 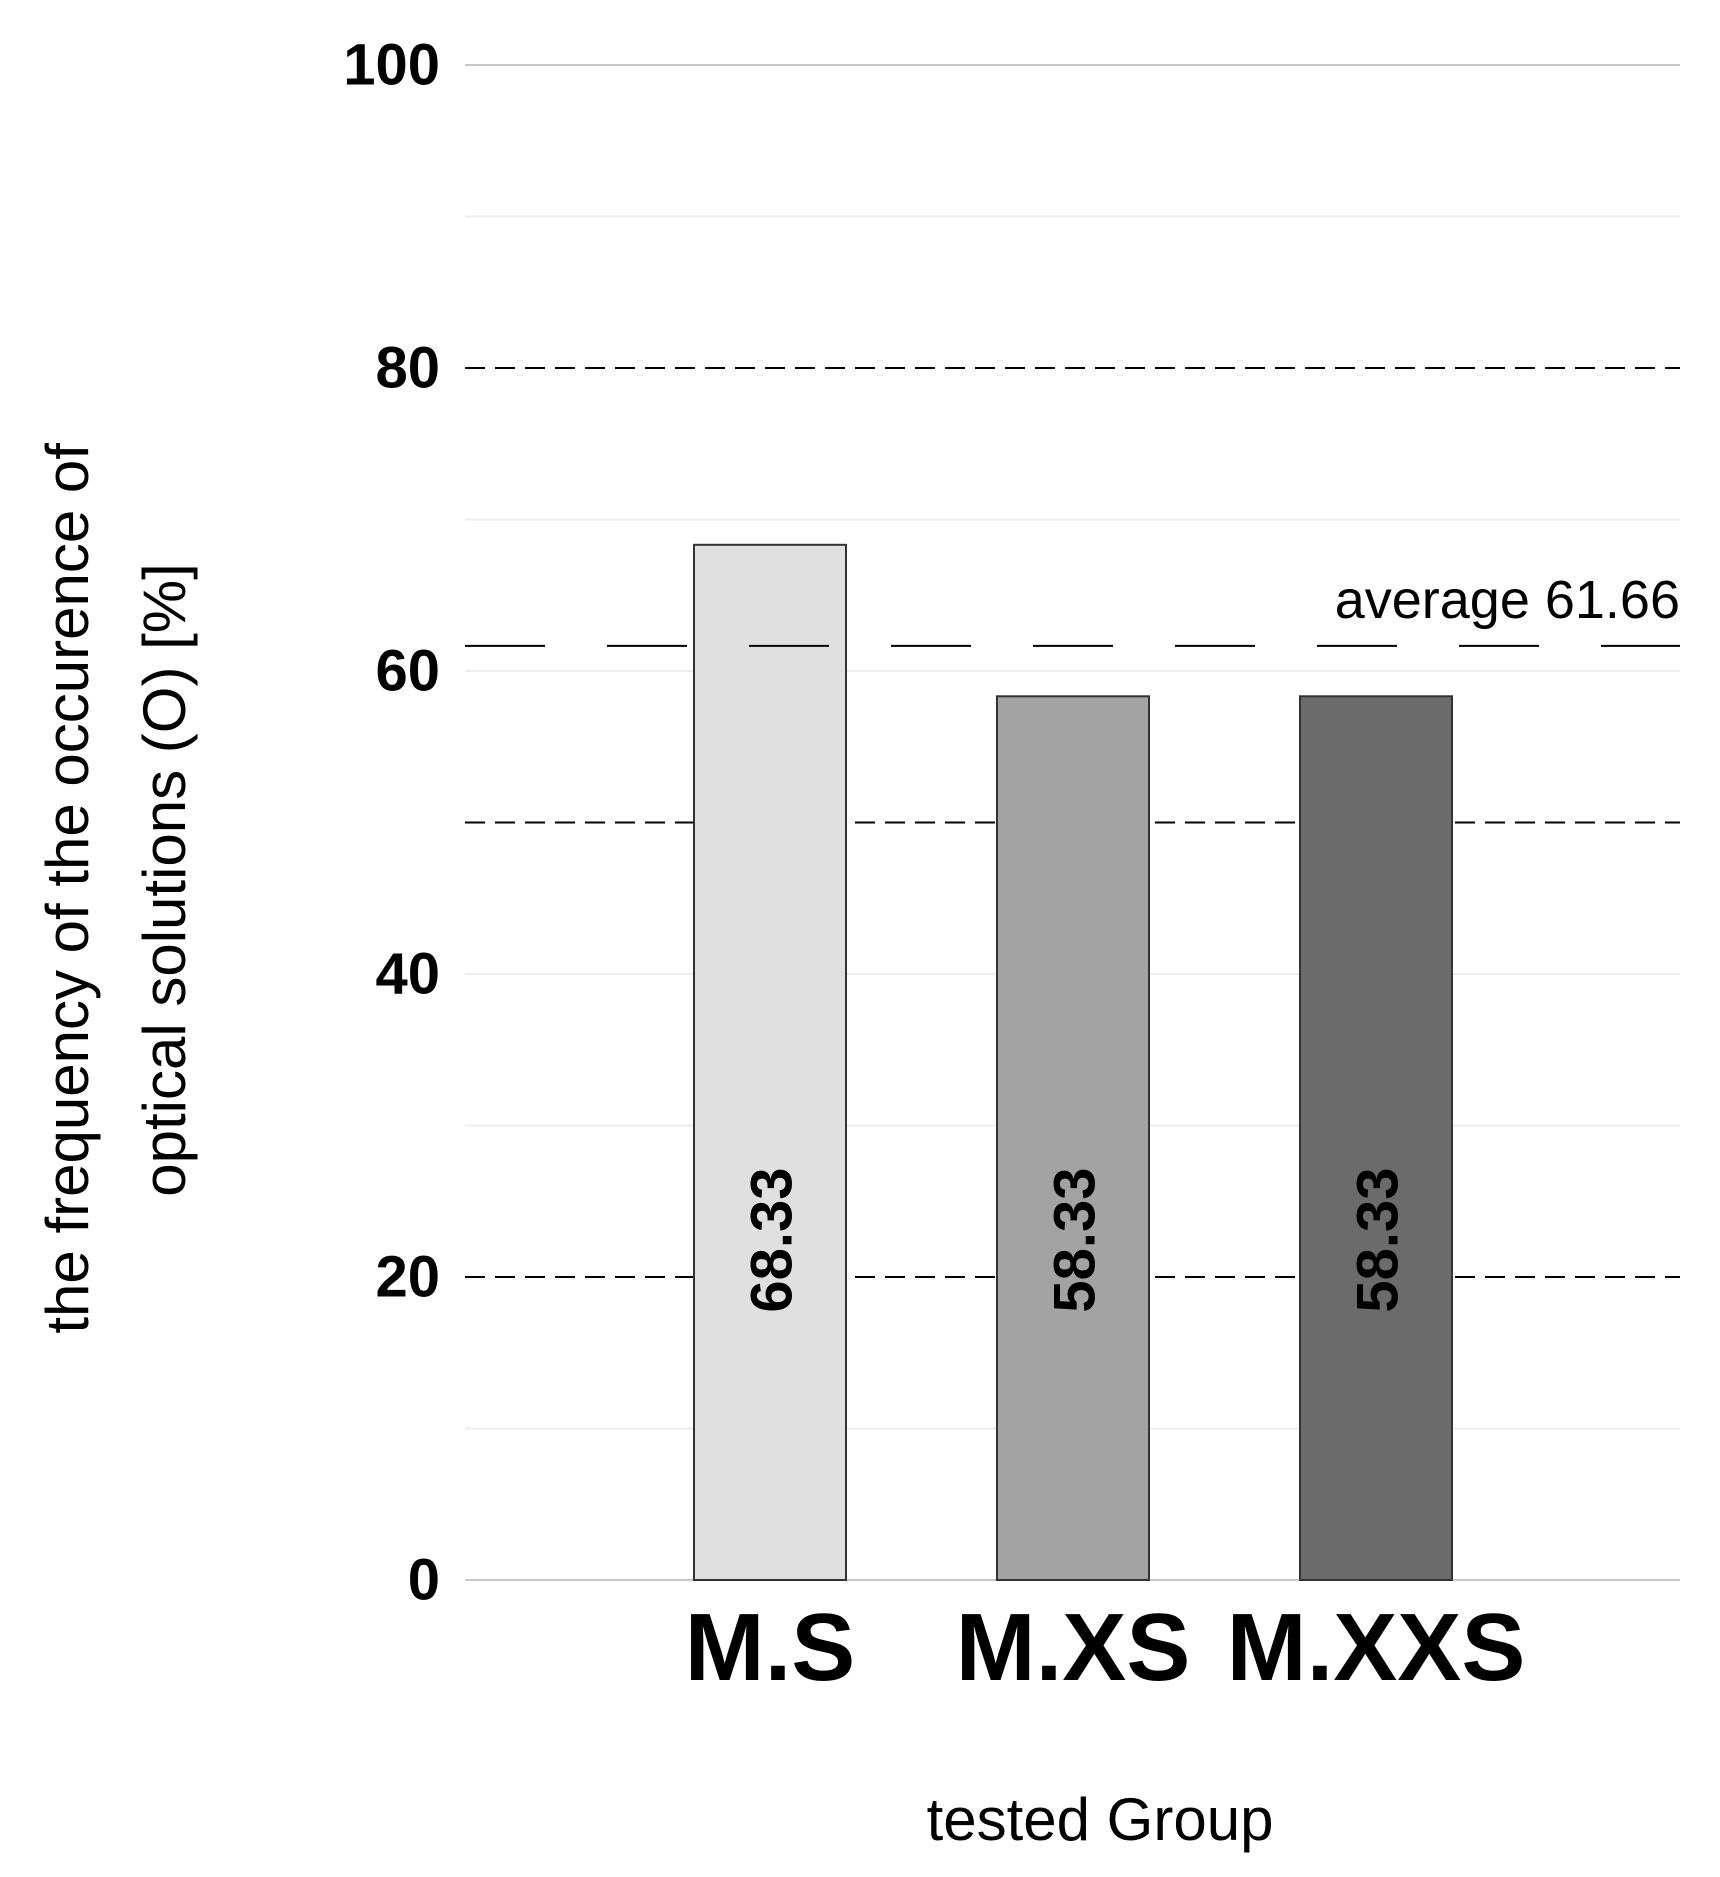 I want to click on y-tick-label: 100, so click(x=391, y=65).